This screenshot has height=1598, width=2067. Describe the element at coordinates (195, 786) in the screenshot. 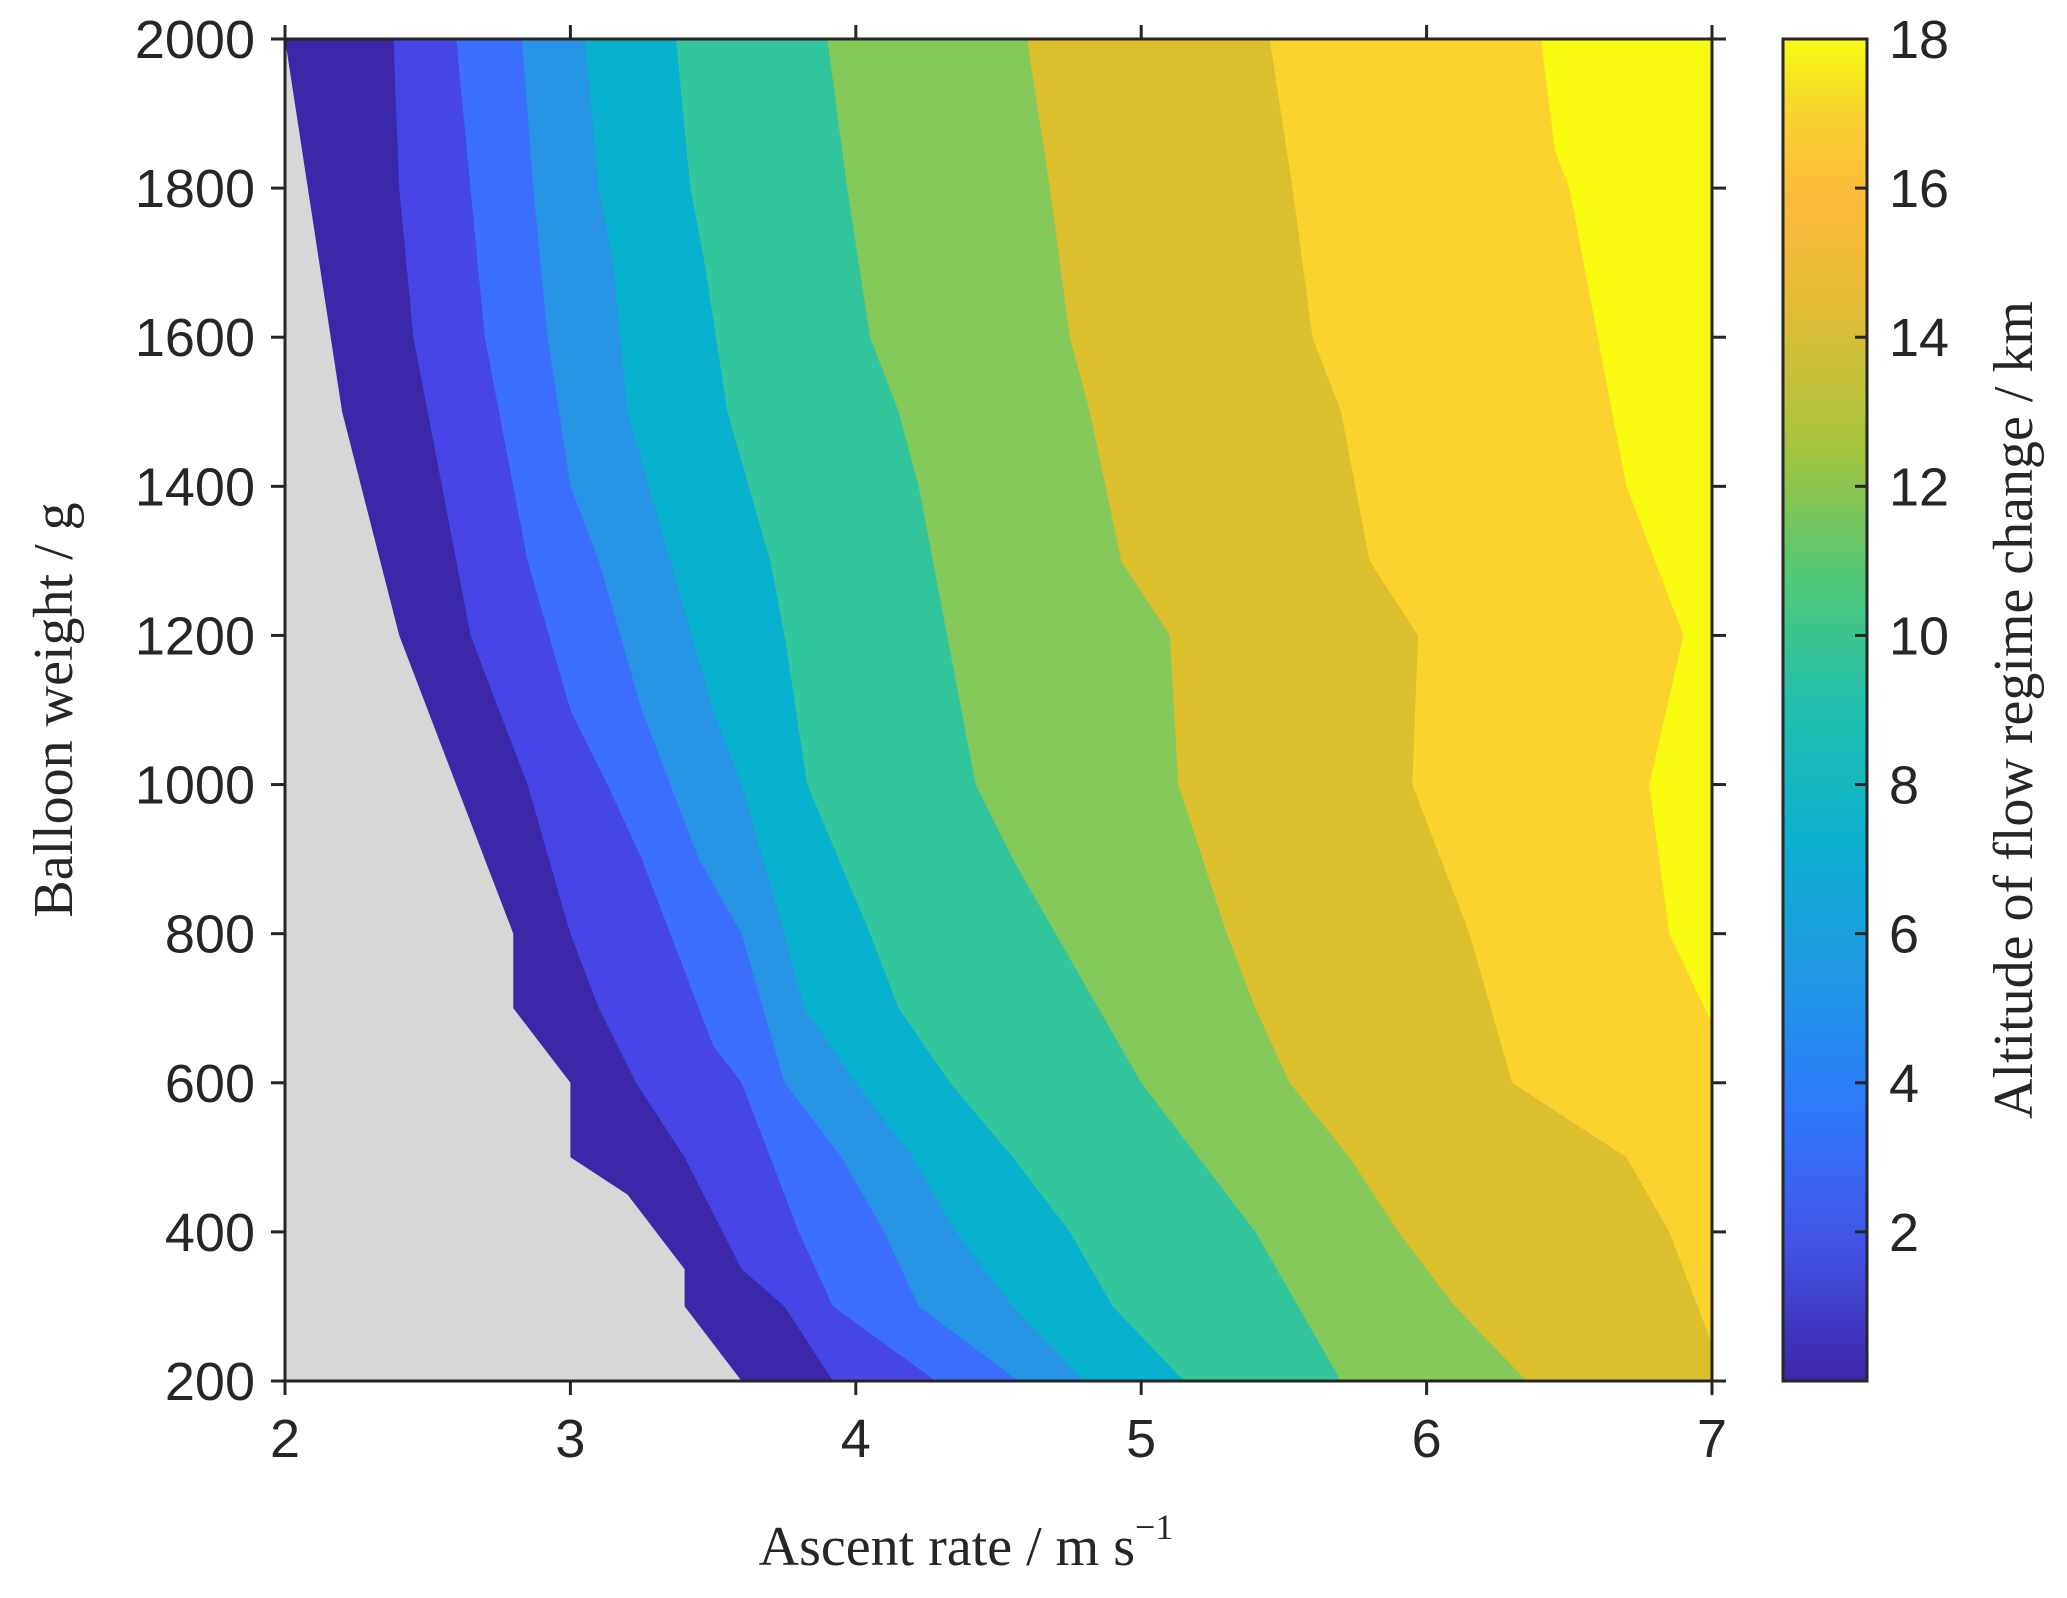

I see `y-tick-label: 1000` at that location.